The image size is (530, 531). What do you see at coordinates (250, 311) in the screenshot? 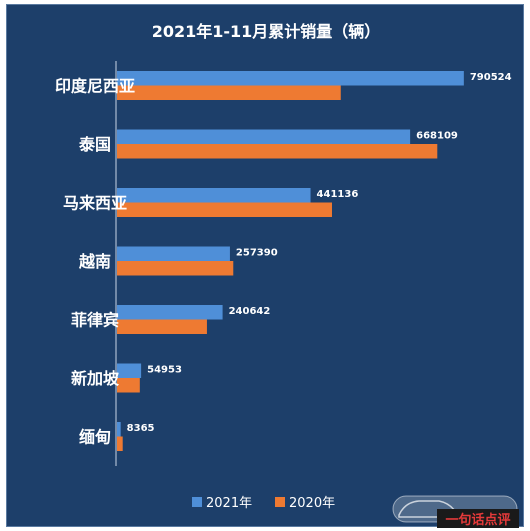
I see `data-label: 240642` at bounding box center [250, 311].